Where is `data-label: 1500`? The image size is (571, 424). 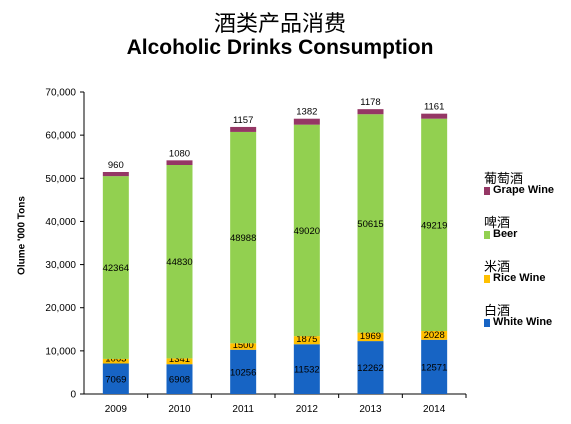 data-label: 1500 is located at coordinates (243, 345).